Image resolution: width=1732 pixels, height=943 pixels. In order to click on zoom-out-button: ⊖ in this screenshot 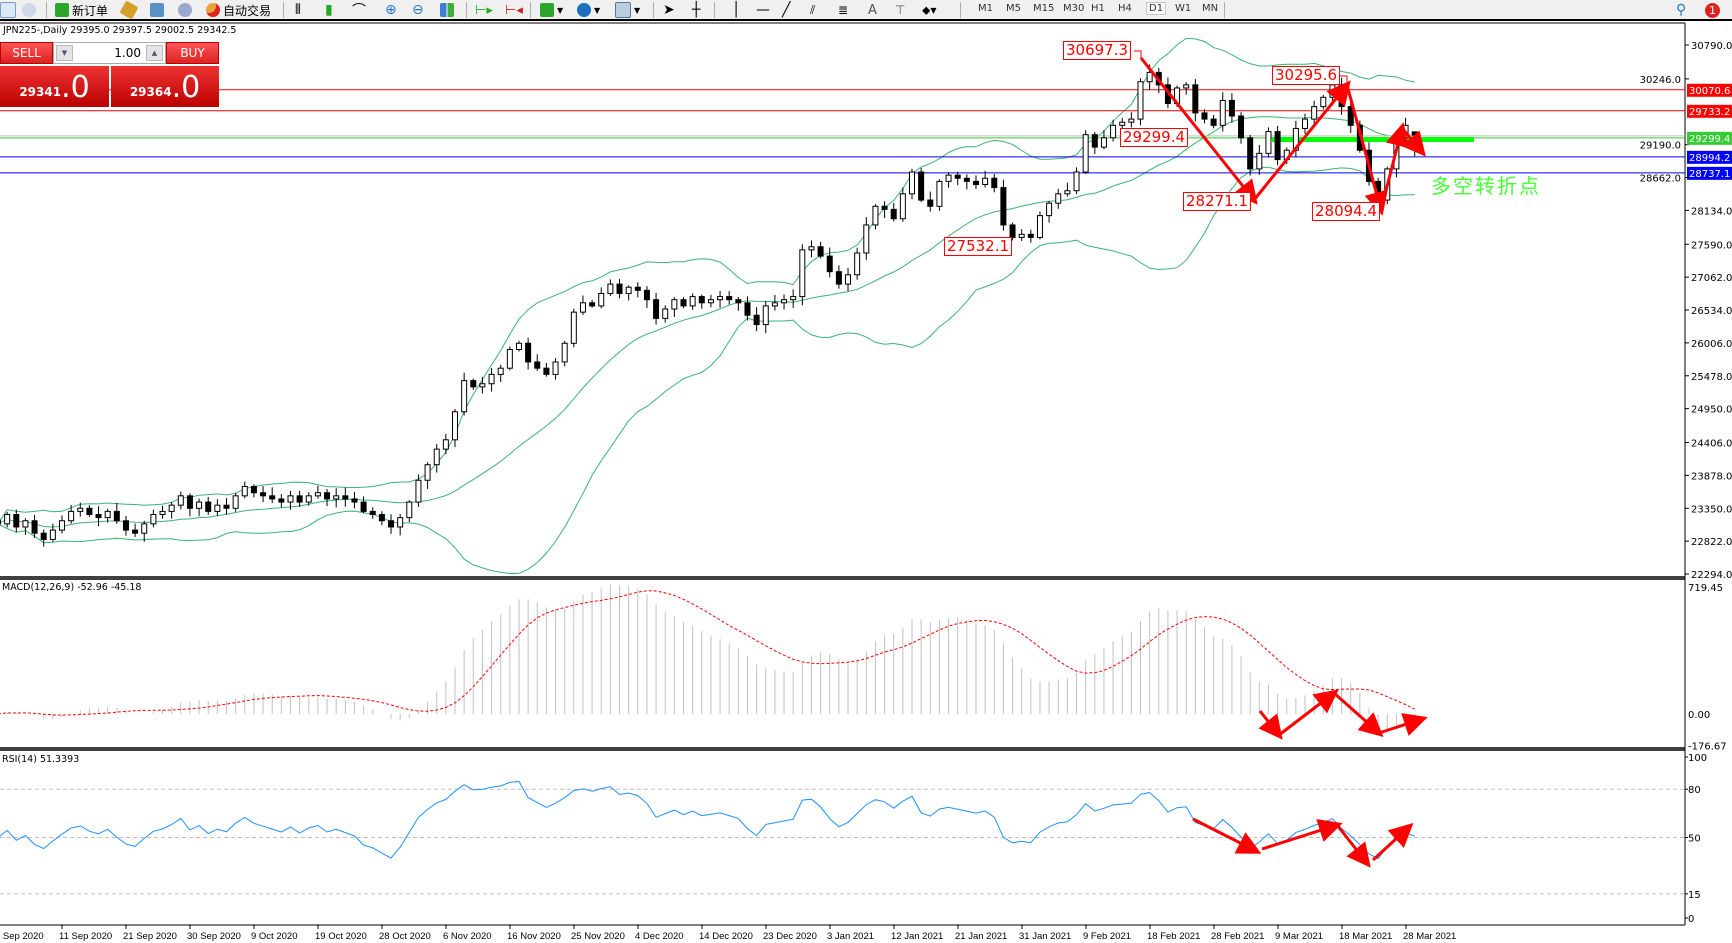, I will do `click(418, 10)`.